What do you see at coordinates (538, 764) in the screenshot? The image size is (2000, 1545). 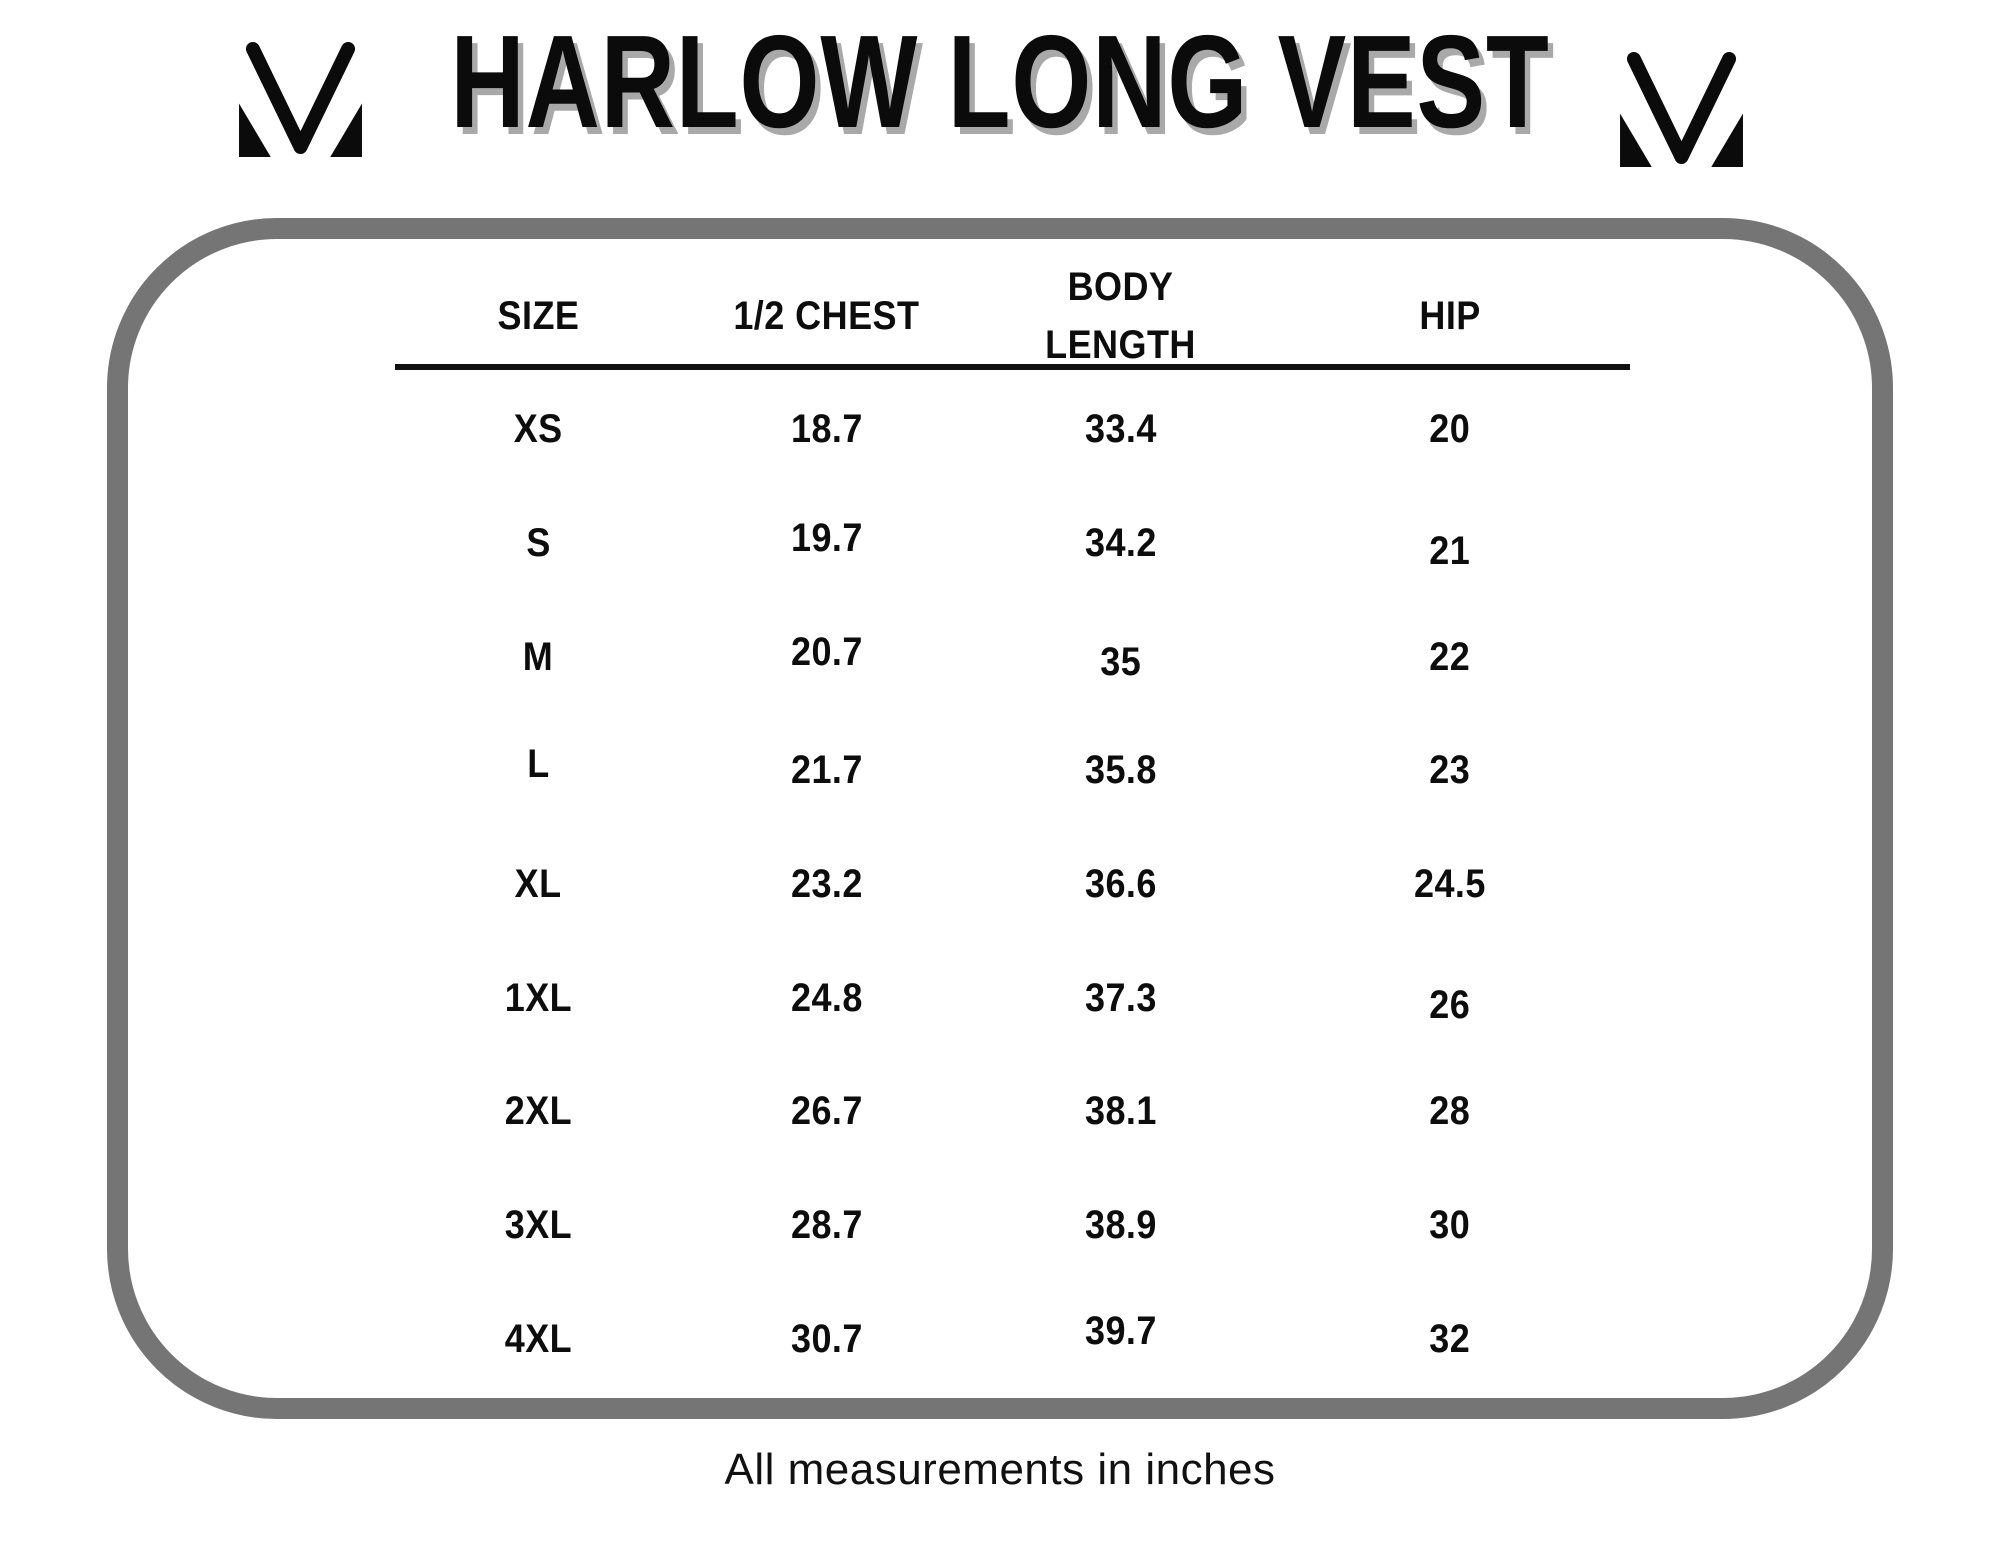 I see `size-cell: L` at bounding box center [538, 764].